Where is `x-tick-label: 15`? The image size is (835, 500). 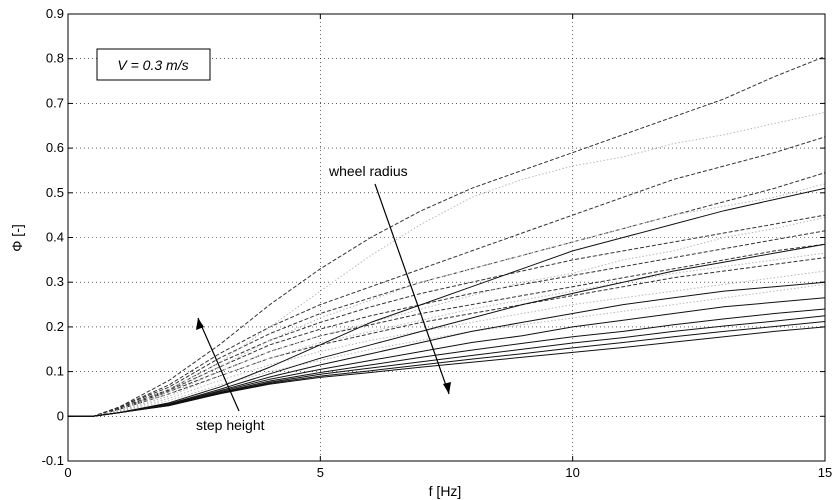 x-tick-label: 15 is located at coordinates (825, 472).